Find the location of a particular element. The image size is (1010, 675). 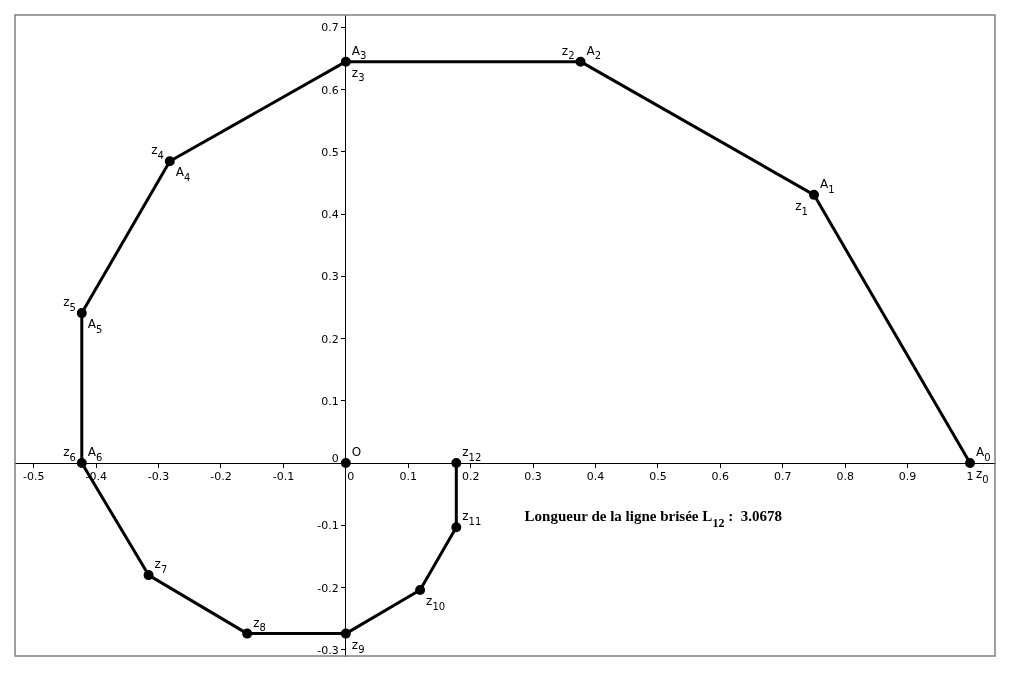

x-tick-label: 0.7 is located at coordinates (783, 477).